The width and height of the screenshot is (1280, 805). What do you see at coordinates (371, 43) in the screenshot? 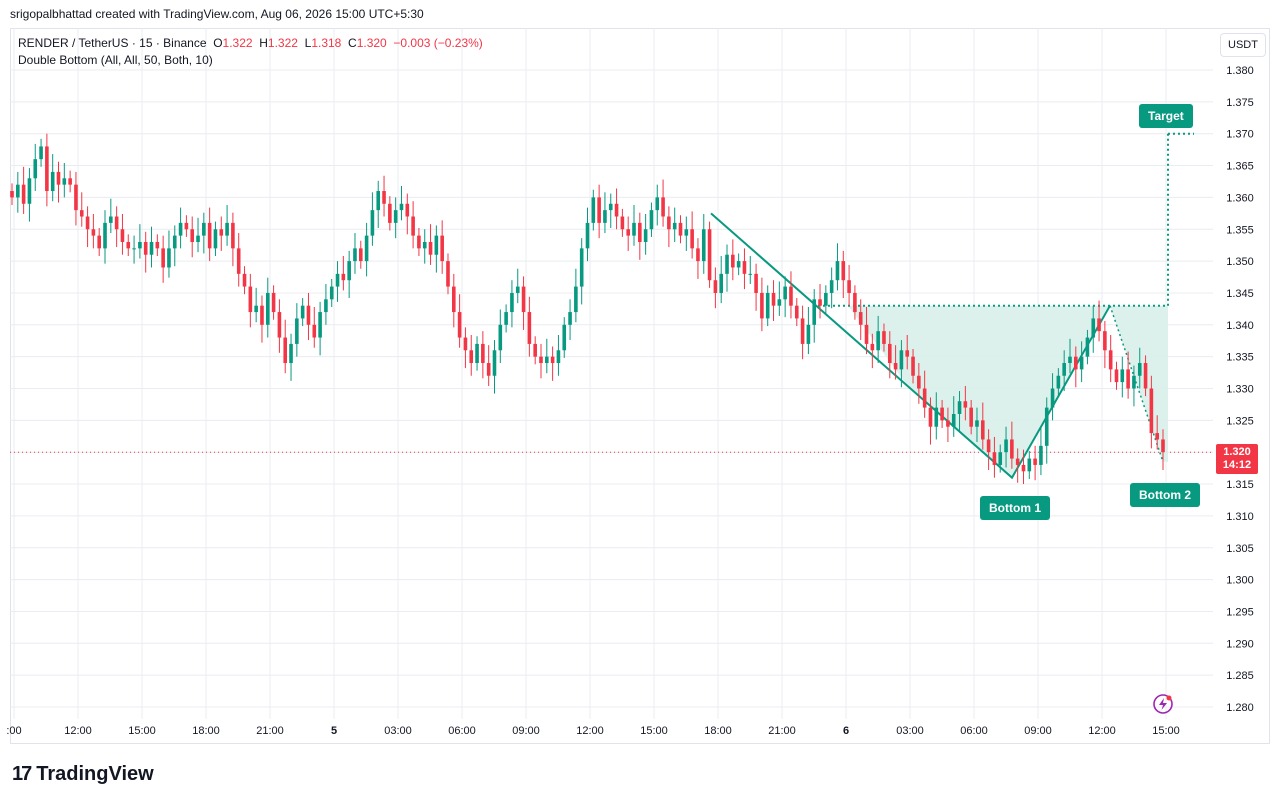
I see `legend-close-value: 1.320` at bounding box center [371, 43].